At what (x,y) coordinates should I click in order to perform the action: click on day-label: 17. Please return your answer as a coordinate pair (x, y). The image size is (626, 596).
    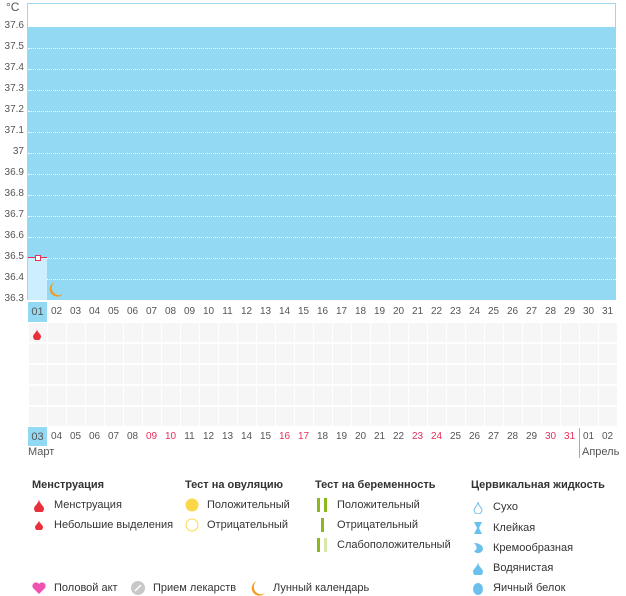
    Looking at the image, I should click on (341, 311).